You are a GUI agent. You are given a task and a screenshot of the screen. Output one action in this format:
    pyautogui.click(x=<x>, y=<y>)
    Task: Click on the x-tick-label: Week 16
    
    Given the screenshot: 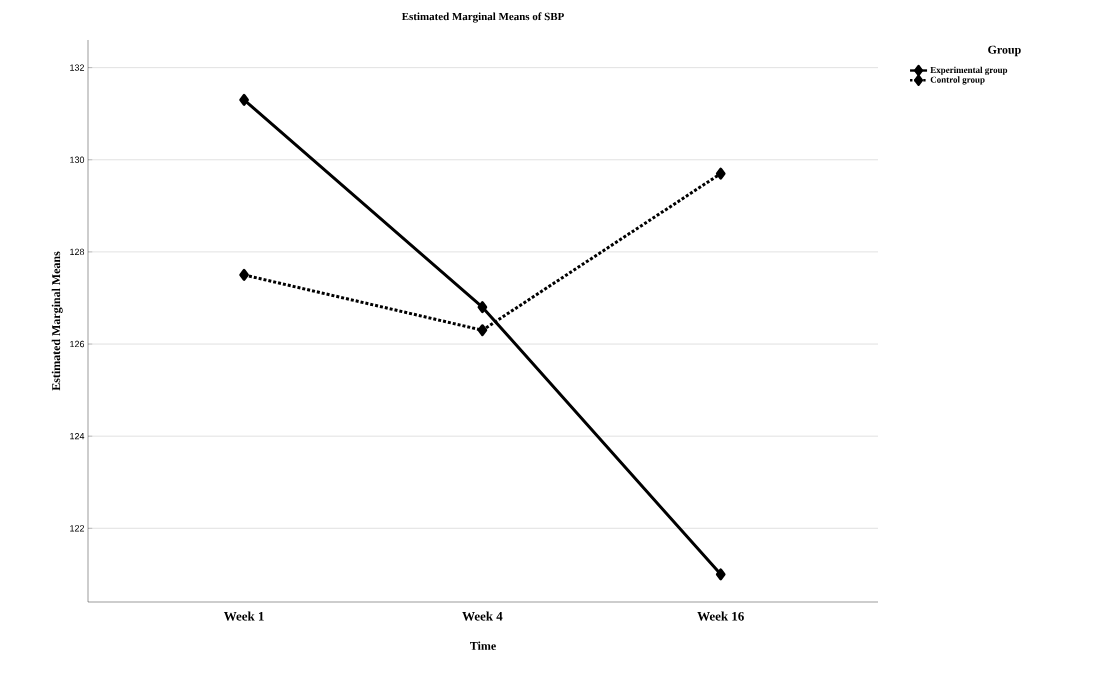 What is the action you would take?
    pyautogui.click(x=720, y=616)
    